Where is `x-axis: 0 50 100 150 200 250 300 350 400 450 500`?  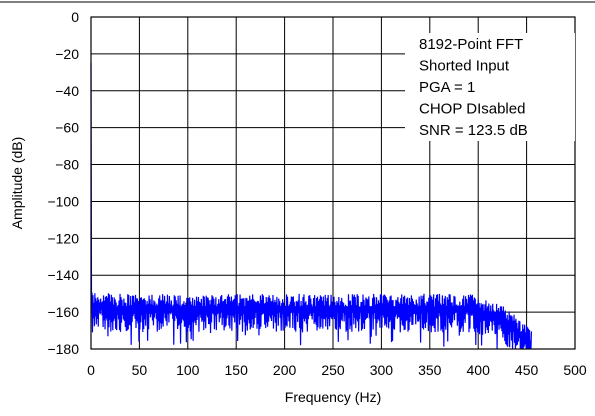
x-axis: 0 50 100 150 200 250 300 350 400 450 500 is located at coordinates (337, 370).